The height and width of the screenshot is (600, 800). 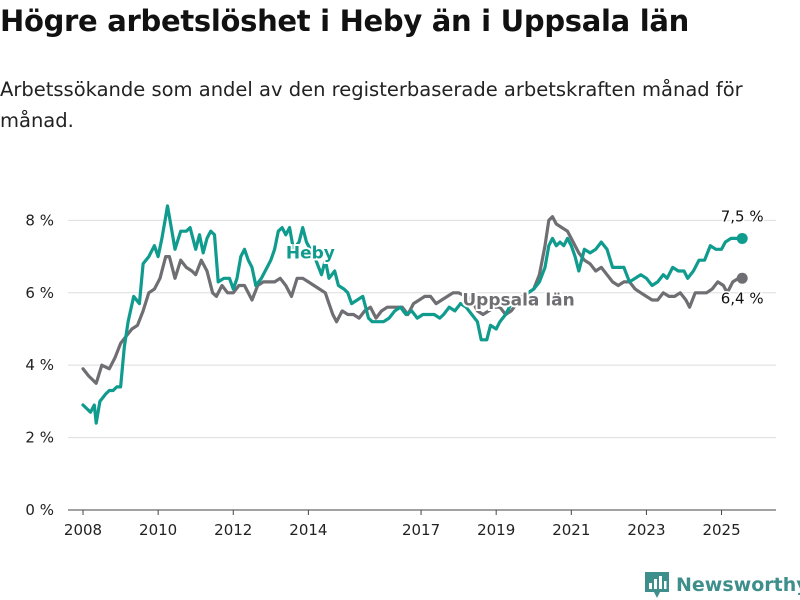 What do you see at coordinates (83, 530) in the screenshot?
I see `x-tick-label: 2008` at bounding box center [83, 530].